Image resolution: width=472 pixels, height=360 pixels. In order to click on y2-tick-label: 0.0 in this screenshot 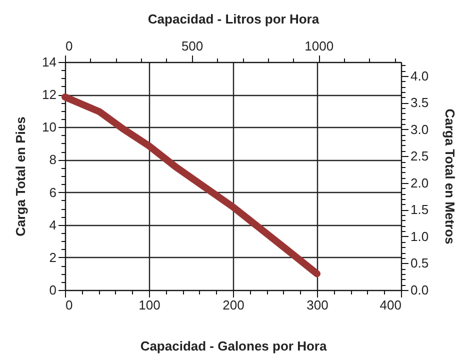, I will do `click(419, 290)`.